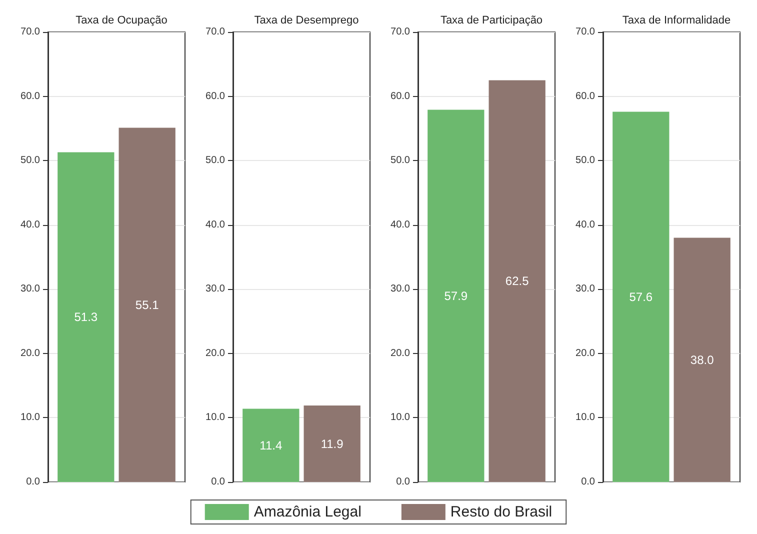  Describe the element at coordinates (641, 297) in the screenshot. I see `data-label: 57.6` at that location.